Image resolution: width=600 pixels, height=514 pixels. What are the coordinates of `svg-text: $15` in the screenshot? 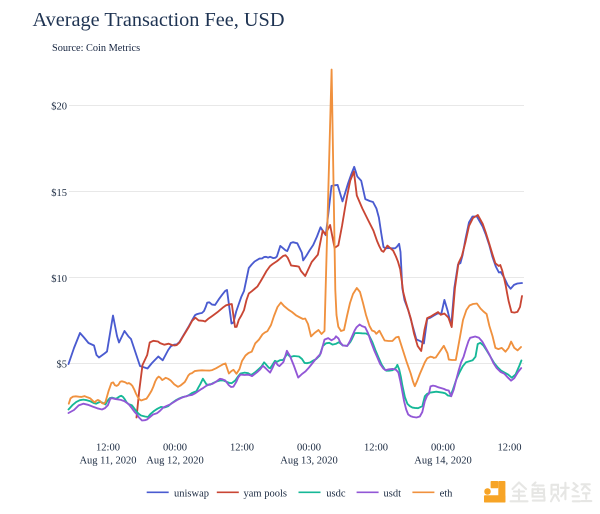 It's located at (59, 193).